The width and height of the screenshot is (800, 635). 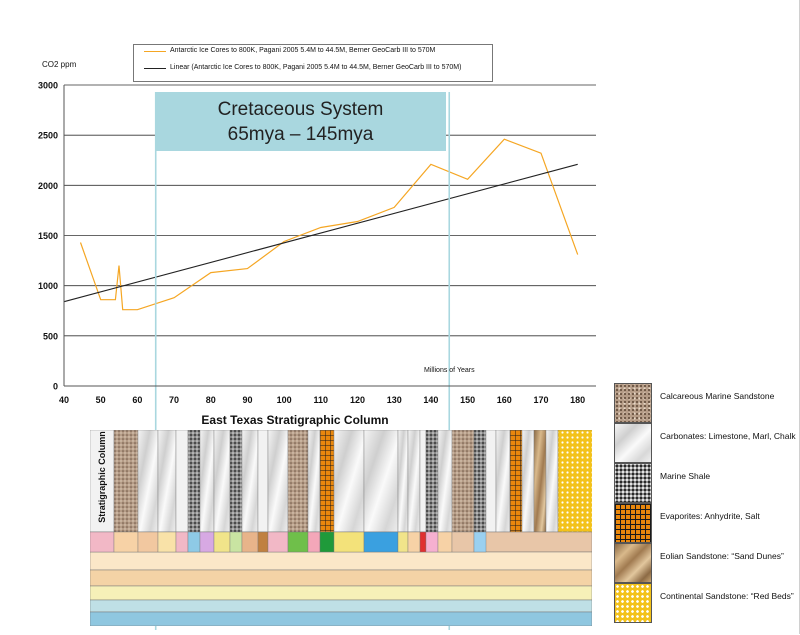 What do you see at coordinates (577, 400) in the screenshot?
I see `x-tick-180: 180` at bounding box center [577, 400].